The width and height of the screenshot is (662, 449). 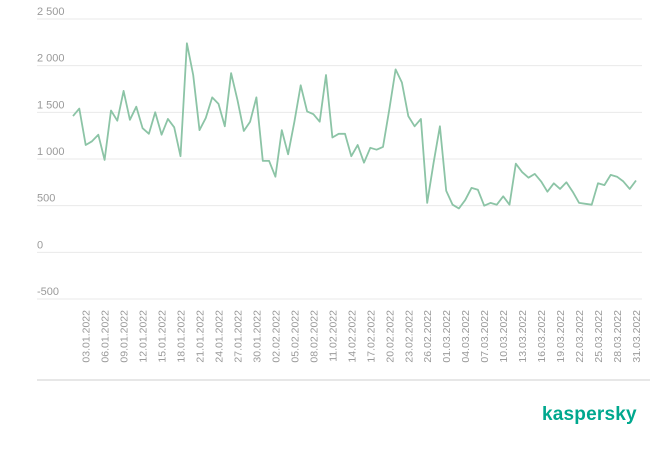 What do you see at coordinates (637, 336) in the screenshot?
I see `x-tick-label: 31.03.2022` at bounding box center [637, 336].